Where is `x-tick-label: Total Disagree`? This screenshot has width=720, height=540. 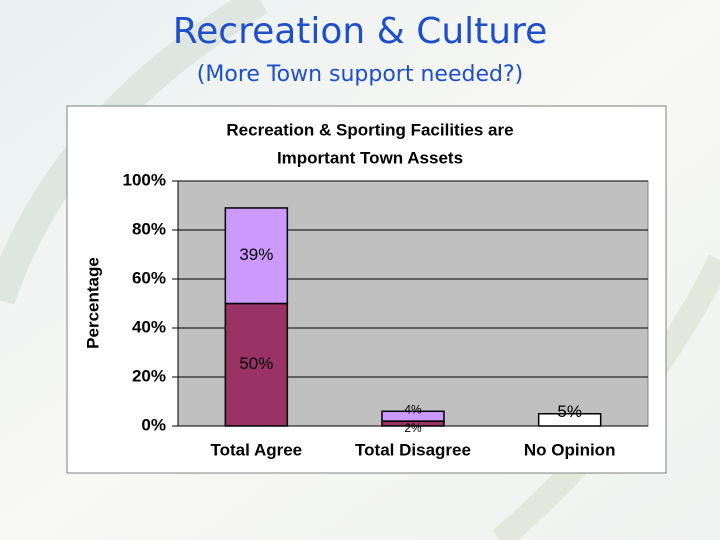 x-tick-label: Total Disagree is located at coordinates (413, 449).